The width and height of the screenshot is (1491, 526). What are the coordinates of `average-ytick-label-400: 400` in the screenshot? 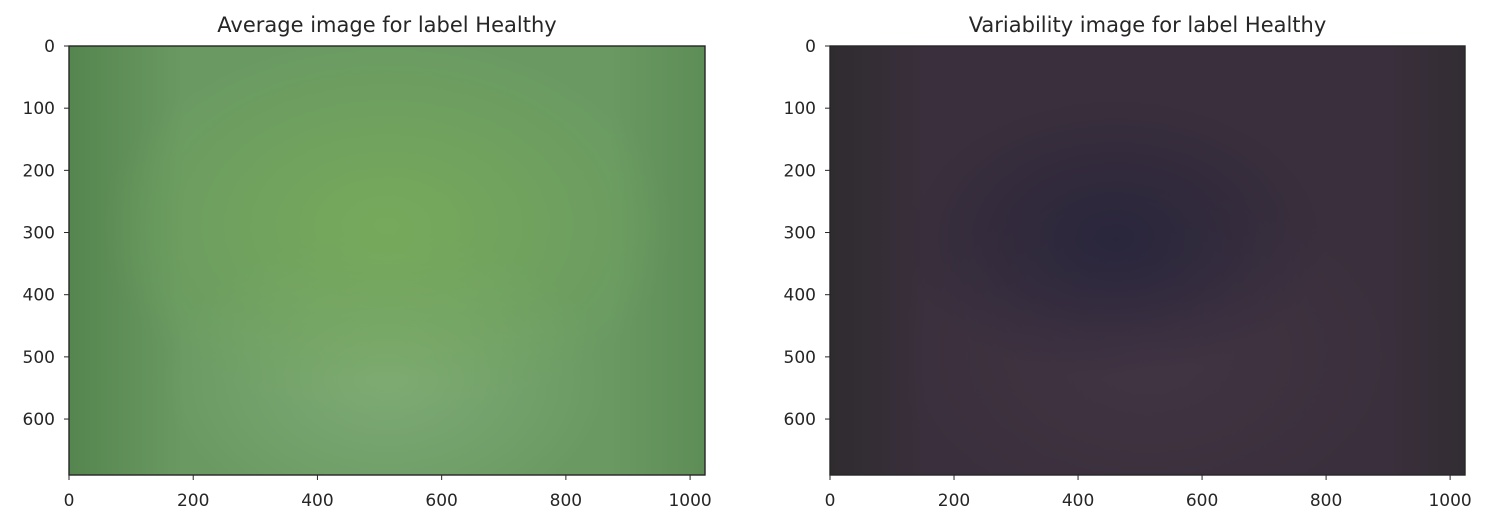 It's located at (39, 296).